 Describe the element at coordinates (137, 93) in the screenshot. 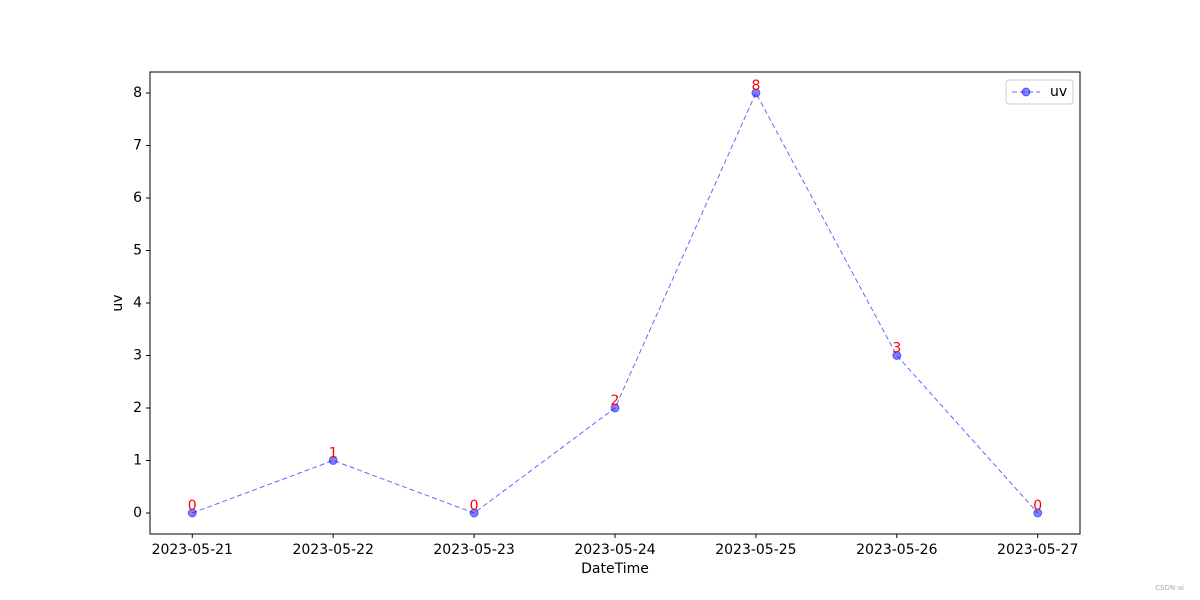

I see `y-tick-label: 8` at that location.